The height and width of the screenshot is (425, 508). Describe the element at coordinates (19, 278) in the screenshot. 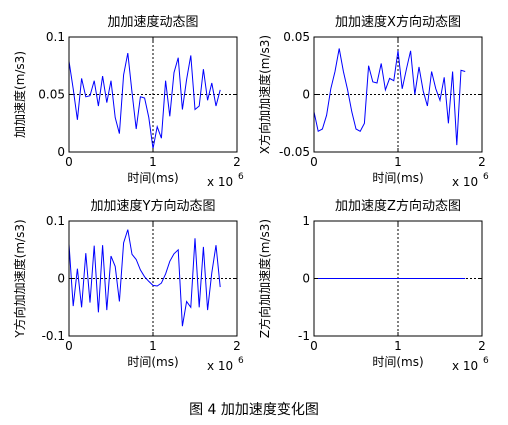

I see `y-axis-label: Y方向加加速度(m/s3)` at that location.